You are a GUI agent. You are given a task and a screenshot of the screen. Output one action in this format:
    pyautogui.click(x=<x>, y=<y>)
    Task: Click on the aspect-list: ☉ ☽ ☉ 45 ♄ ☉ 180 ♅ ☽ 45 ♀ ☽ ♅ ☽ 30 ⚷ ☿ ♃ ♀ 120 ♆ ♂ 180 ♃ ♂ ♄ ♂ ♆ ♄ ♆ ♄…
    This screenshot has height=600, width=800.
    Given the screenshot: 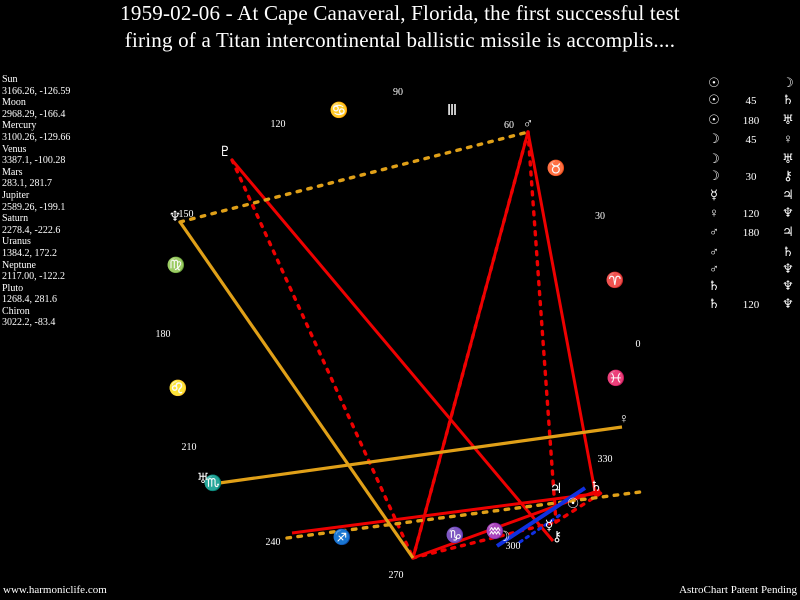 What is the action you would take?
    pyautogui.click(x=751, y=194)
    